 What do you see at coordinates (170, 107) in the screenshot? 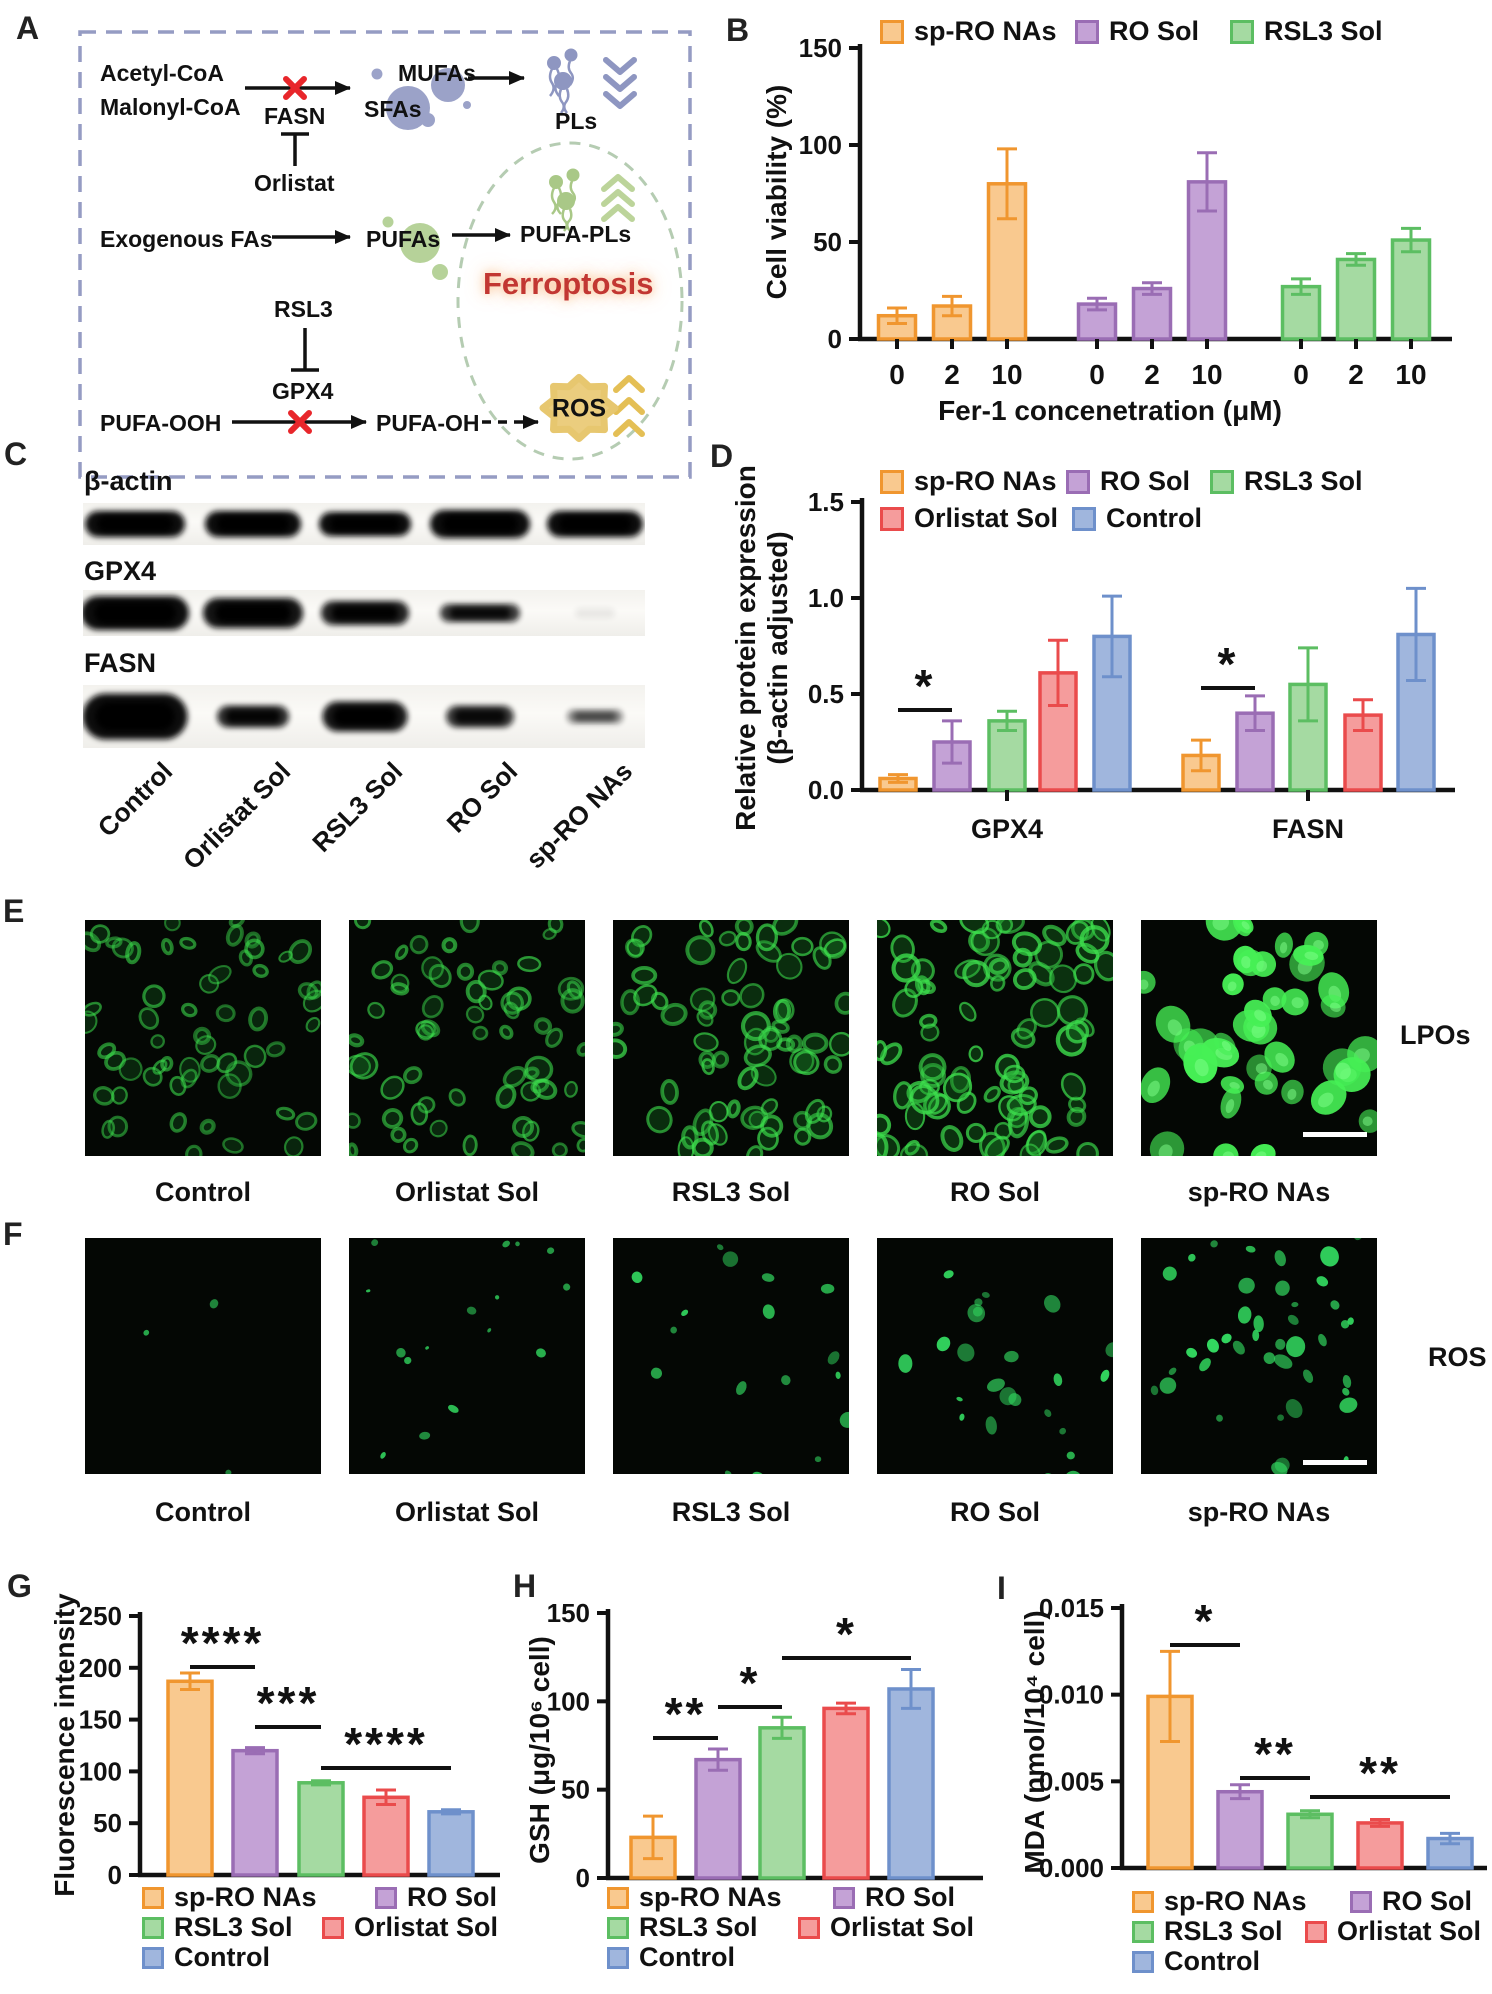
I see `label-malonyl-coa: Malonyl-CoA` at bounding box center [170, 107].